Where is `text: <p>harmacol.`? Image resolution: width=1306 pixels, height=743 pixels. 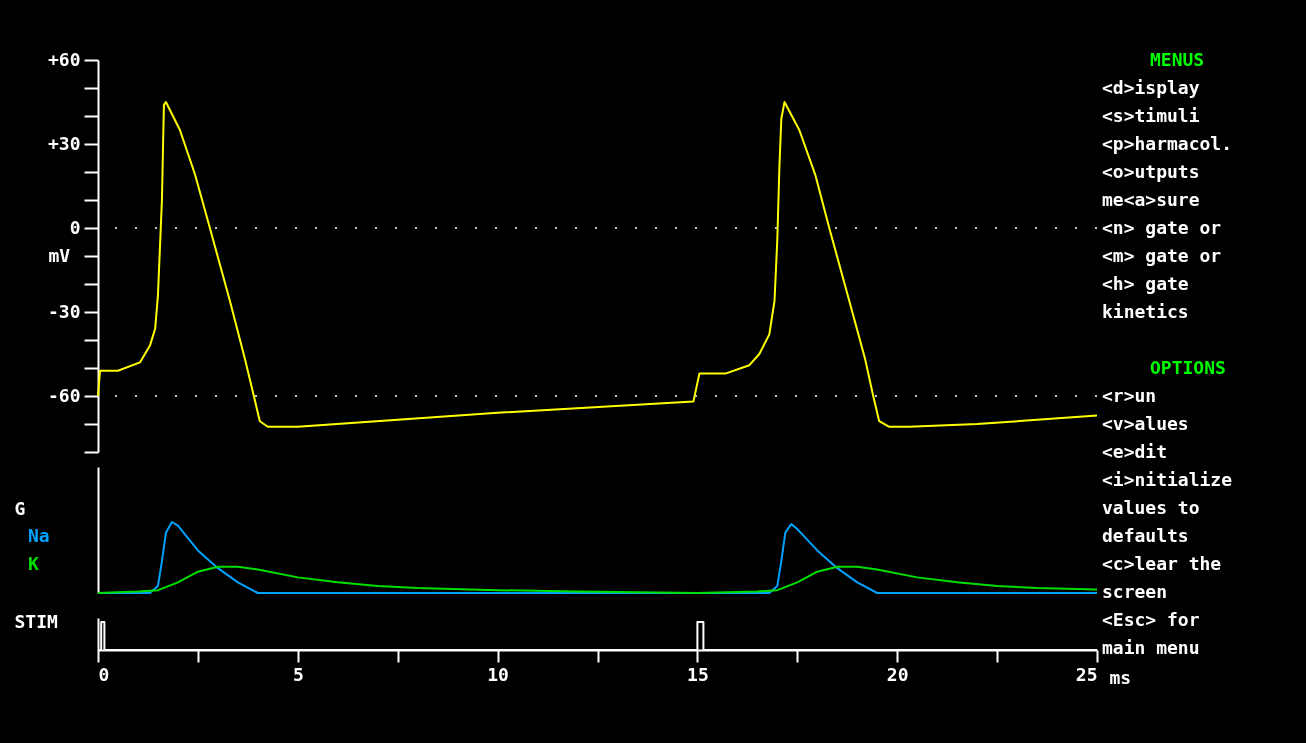 text: <p>harmacol. is located at coordinates (1167, 144).